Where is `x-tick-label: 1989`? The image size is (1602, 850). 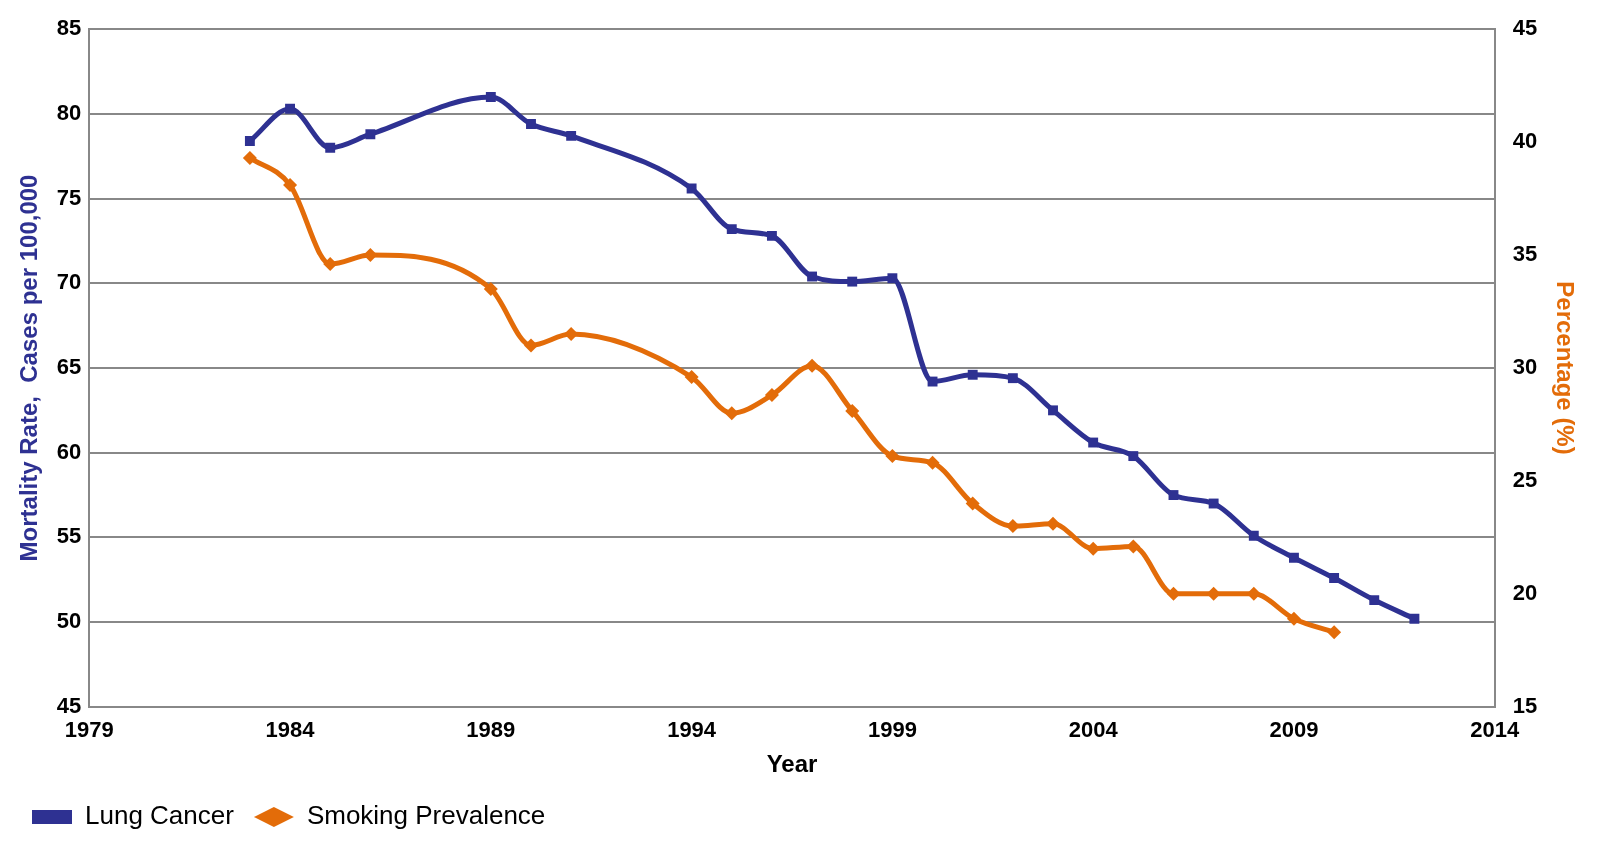
x-tick-label: 1989 is located at coordinates (491, 730).